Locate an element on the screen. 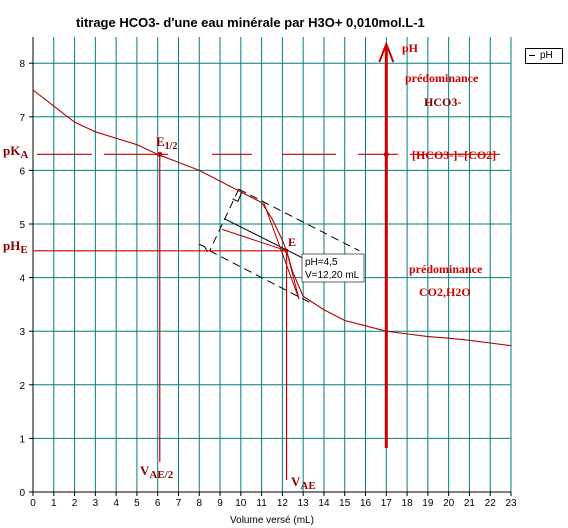 The image size is (568, 528). predominance-bot-2: CO2,H2O is located at coordinates (445, 292).